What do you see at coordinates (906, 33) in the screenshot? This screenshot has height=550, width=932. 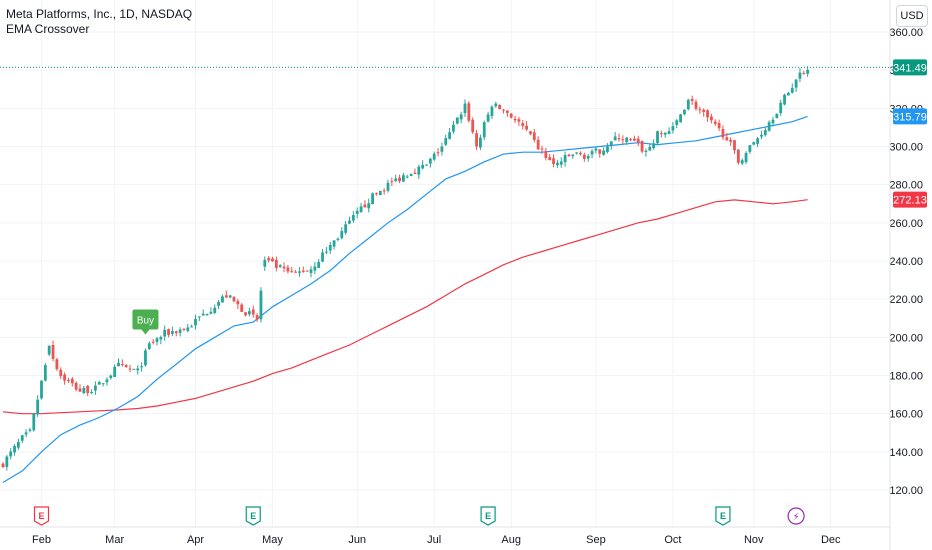 I see `y-tick-label: 360.00` at bounding box center [906, 33].